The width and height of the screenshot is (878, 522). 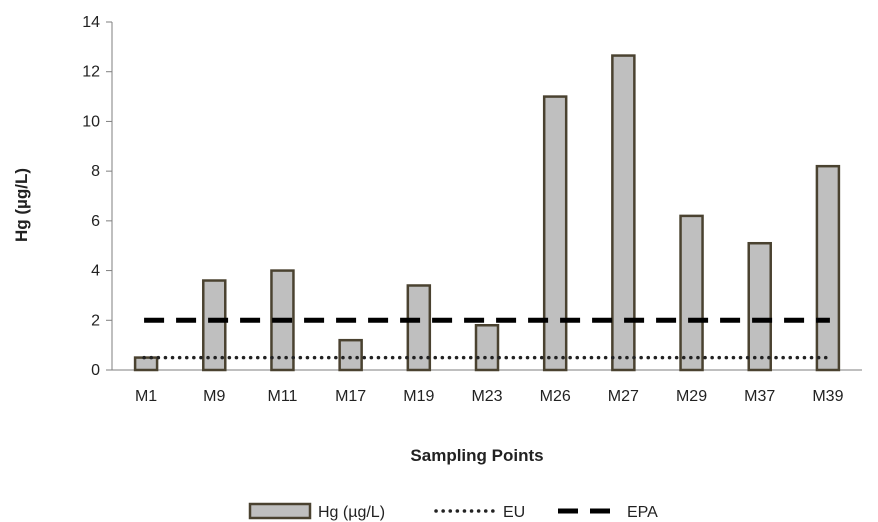 What do you see at coordinates (514, 512) in the screenshot?
I see `legend-label-eu: EU` at bounding box center [514, 512].